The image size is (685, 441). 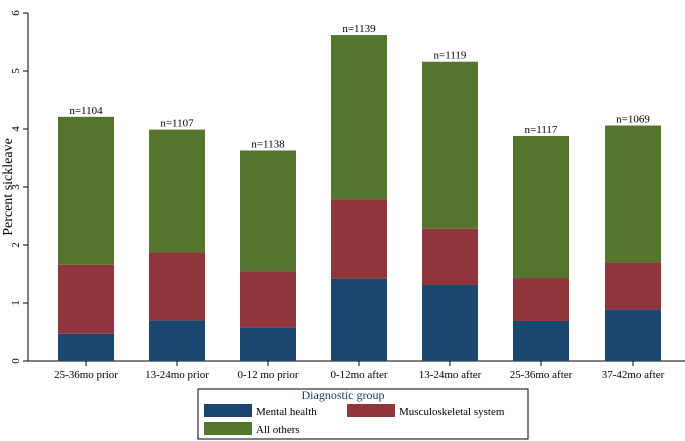 I want to click on y-tick-label: 3, so click(x=16, y=187).